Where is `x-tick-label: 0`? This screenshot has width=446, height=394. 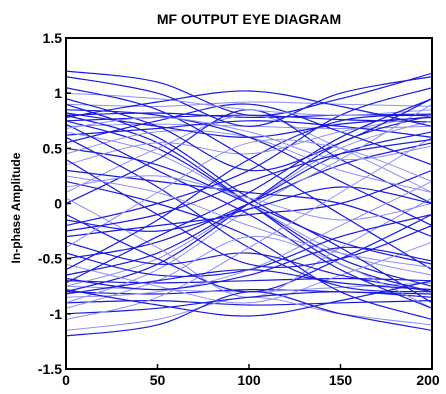 x-tick-label: 0 is located at coordinates (66, 380).